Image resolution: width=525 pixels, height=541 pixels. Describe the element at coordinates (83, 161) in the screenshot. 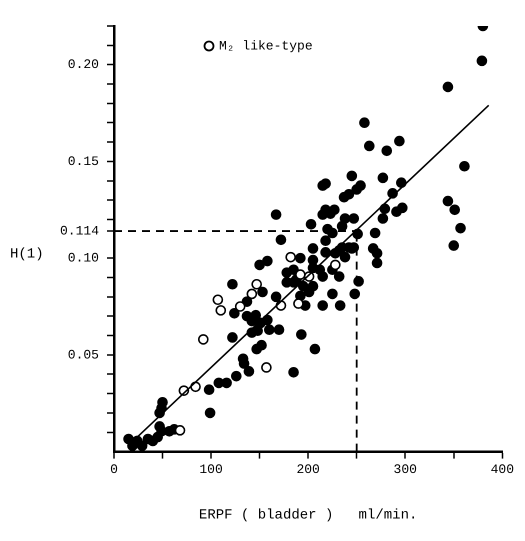

I see `y-tick-label: 0.15` at that location.